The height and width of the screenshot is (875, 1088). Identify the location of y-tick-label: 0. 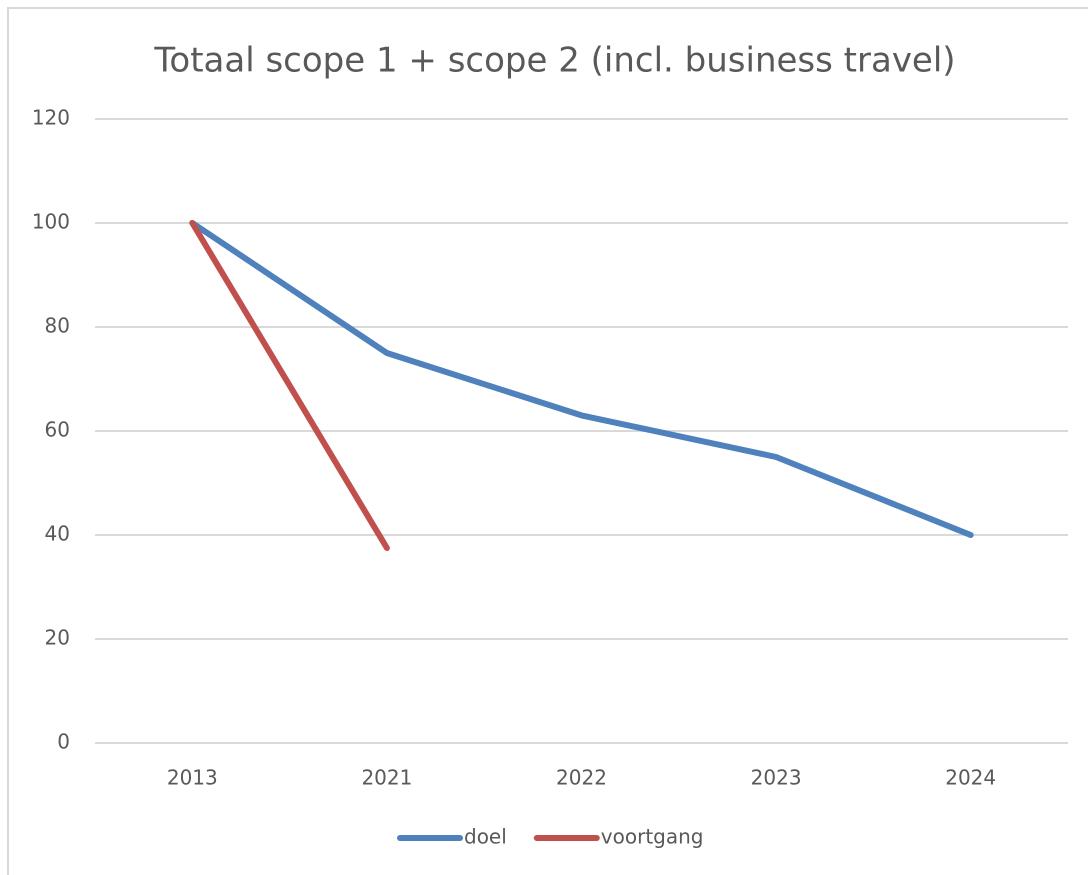
(63, 742).